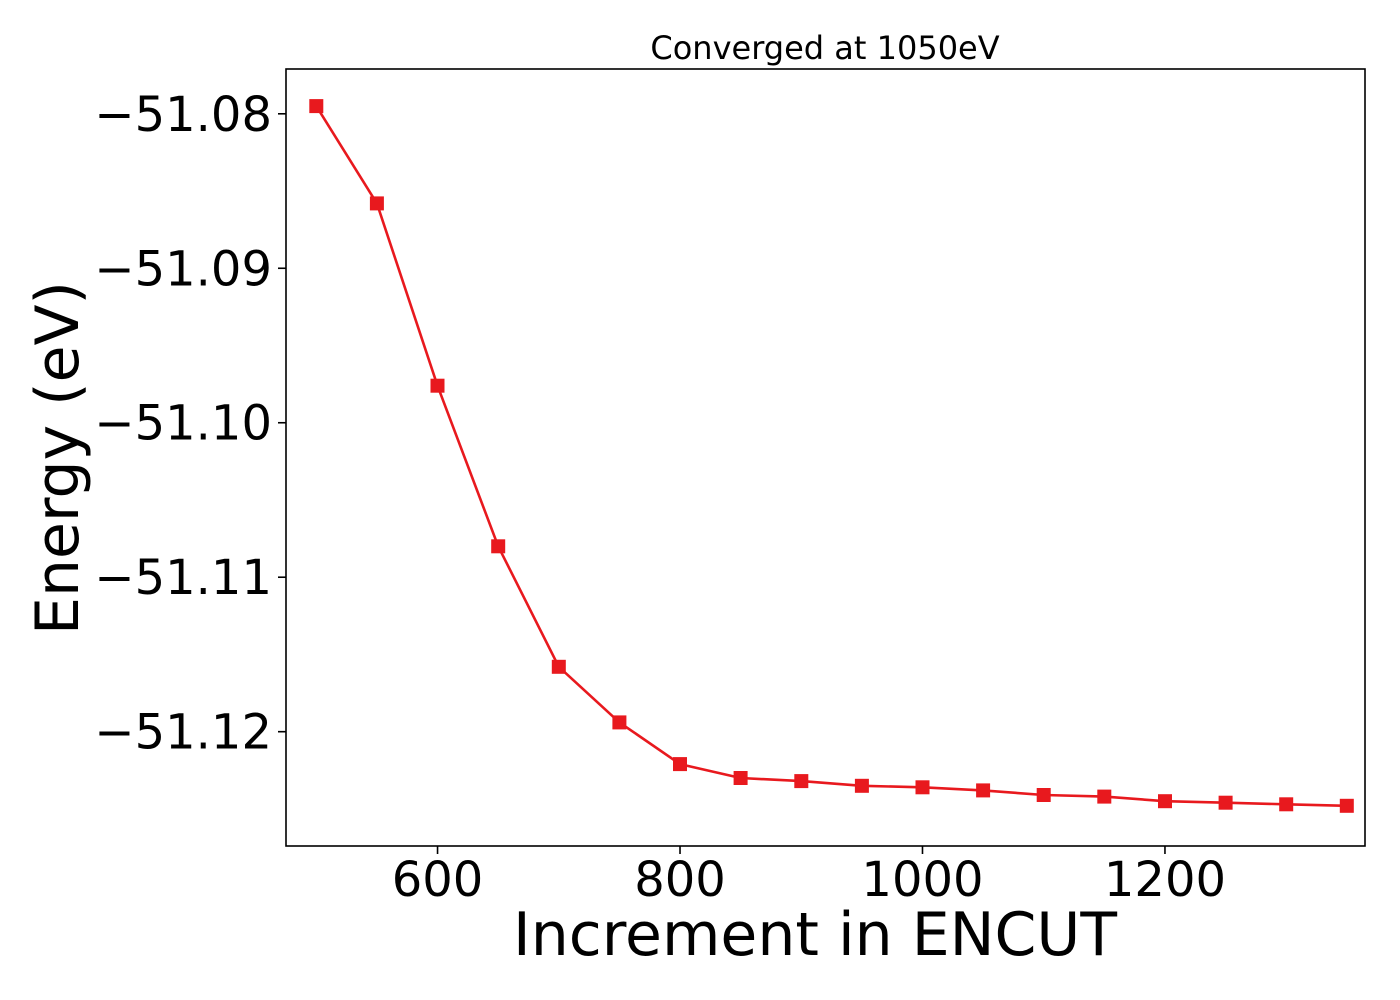 Image resolution: width=1400 pixels, height=1000 pixels. Describe the element at coordinates (438, 880) in the screenshot. I see `x-tick-label: 600` at that location.